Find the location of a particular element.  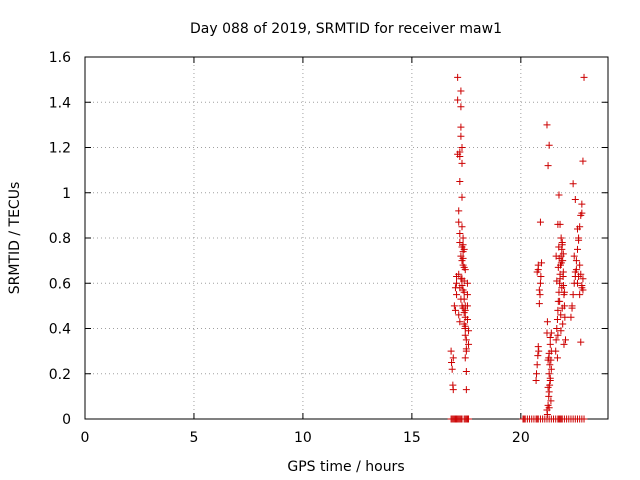

y-tick-label: 0.8 is located at coordinates (60, 239).